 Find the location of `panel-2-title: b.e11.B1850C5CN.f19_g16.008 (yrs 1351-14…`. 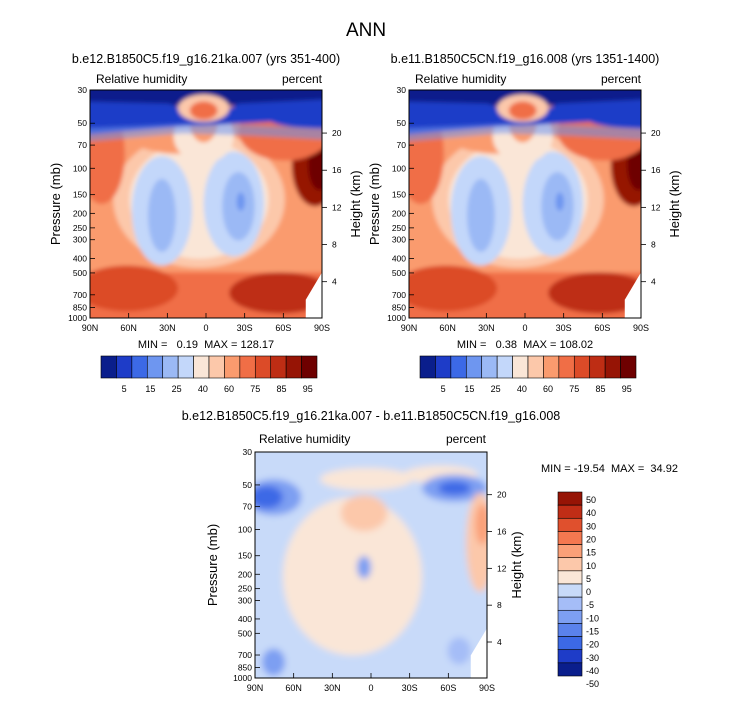

panel-2-title: b.e11.B1850C5CN.f19_g16.008 (yrs 1351-14… is located at coordinates (525, 59).